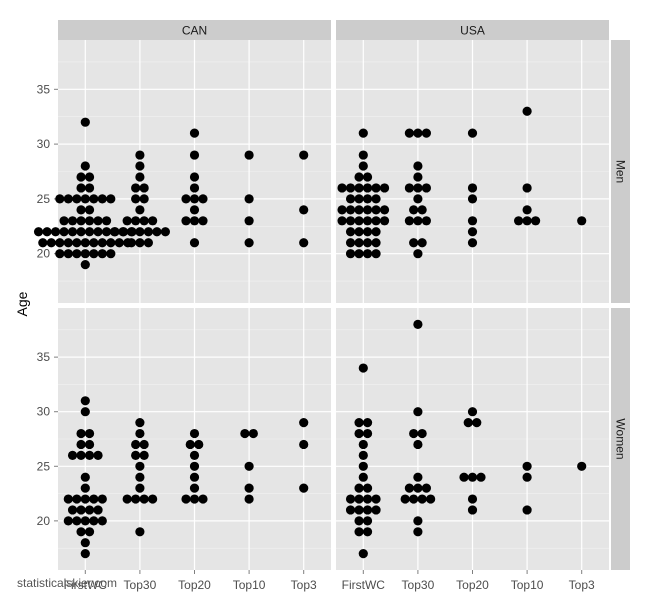 Image resolution: width=650 pixels, height=600 pixels. I want to click on x-tick-label: Top30, so click(140, 585).